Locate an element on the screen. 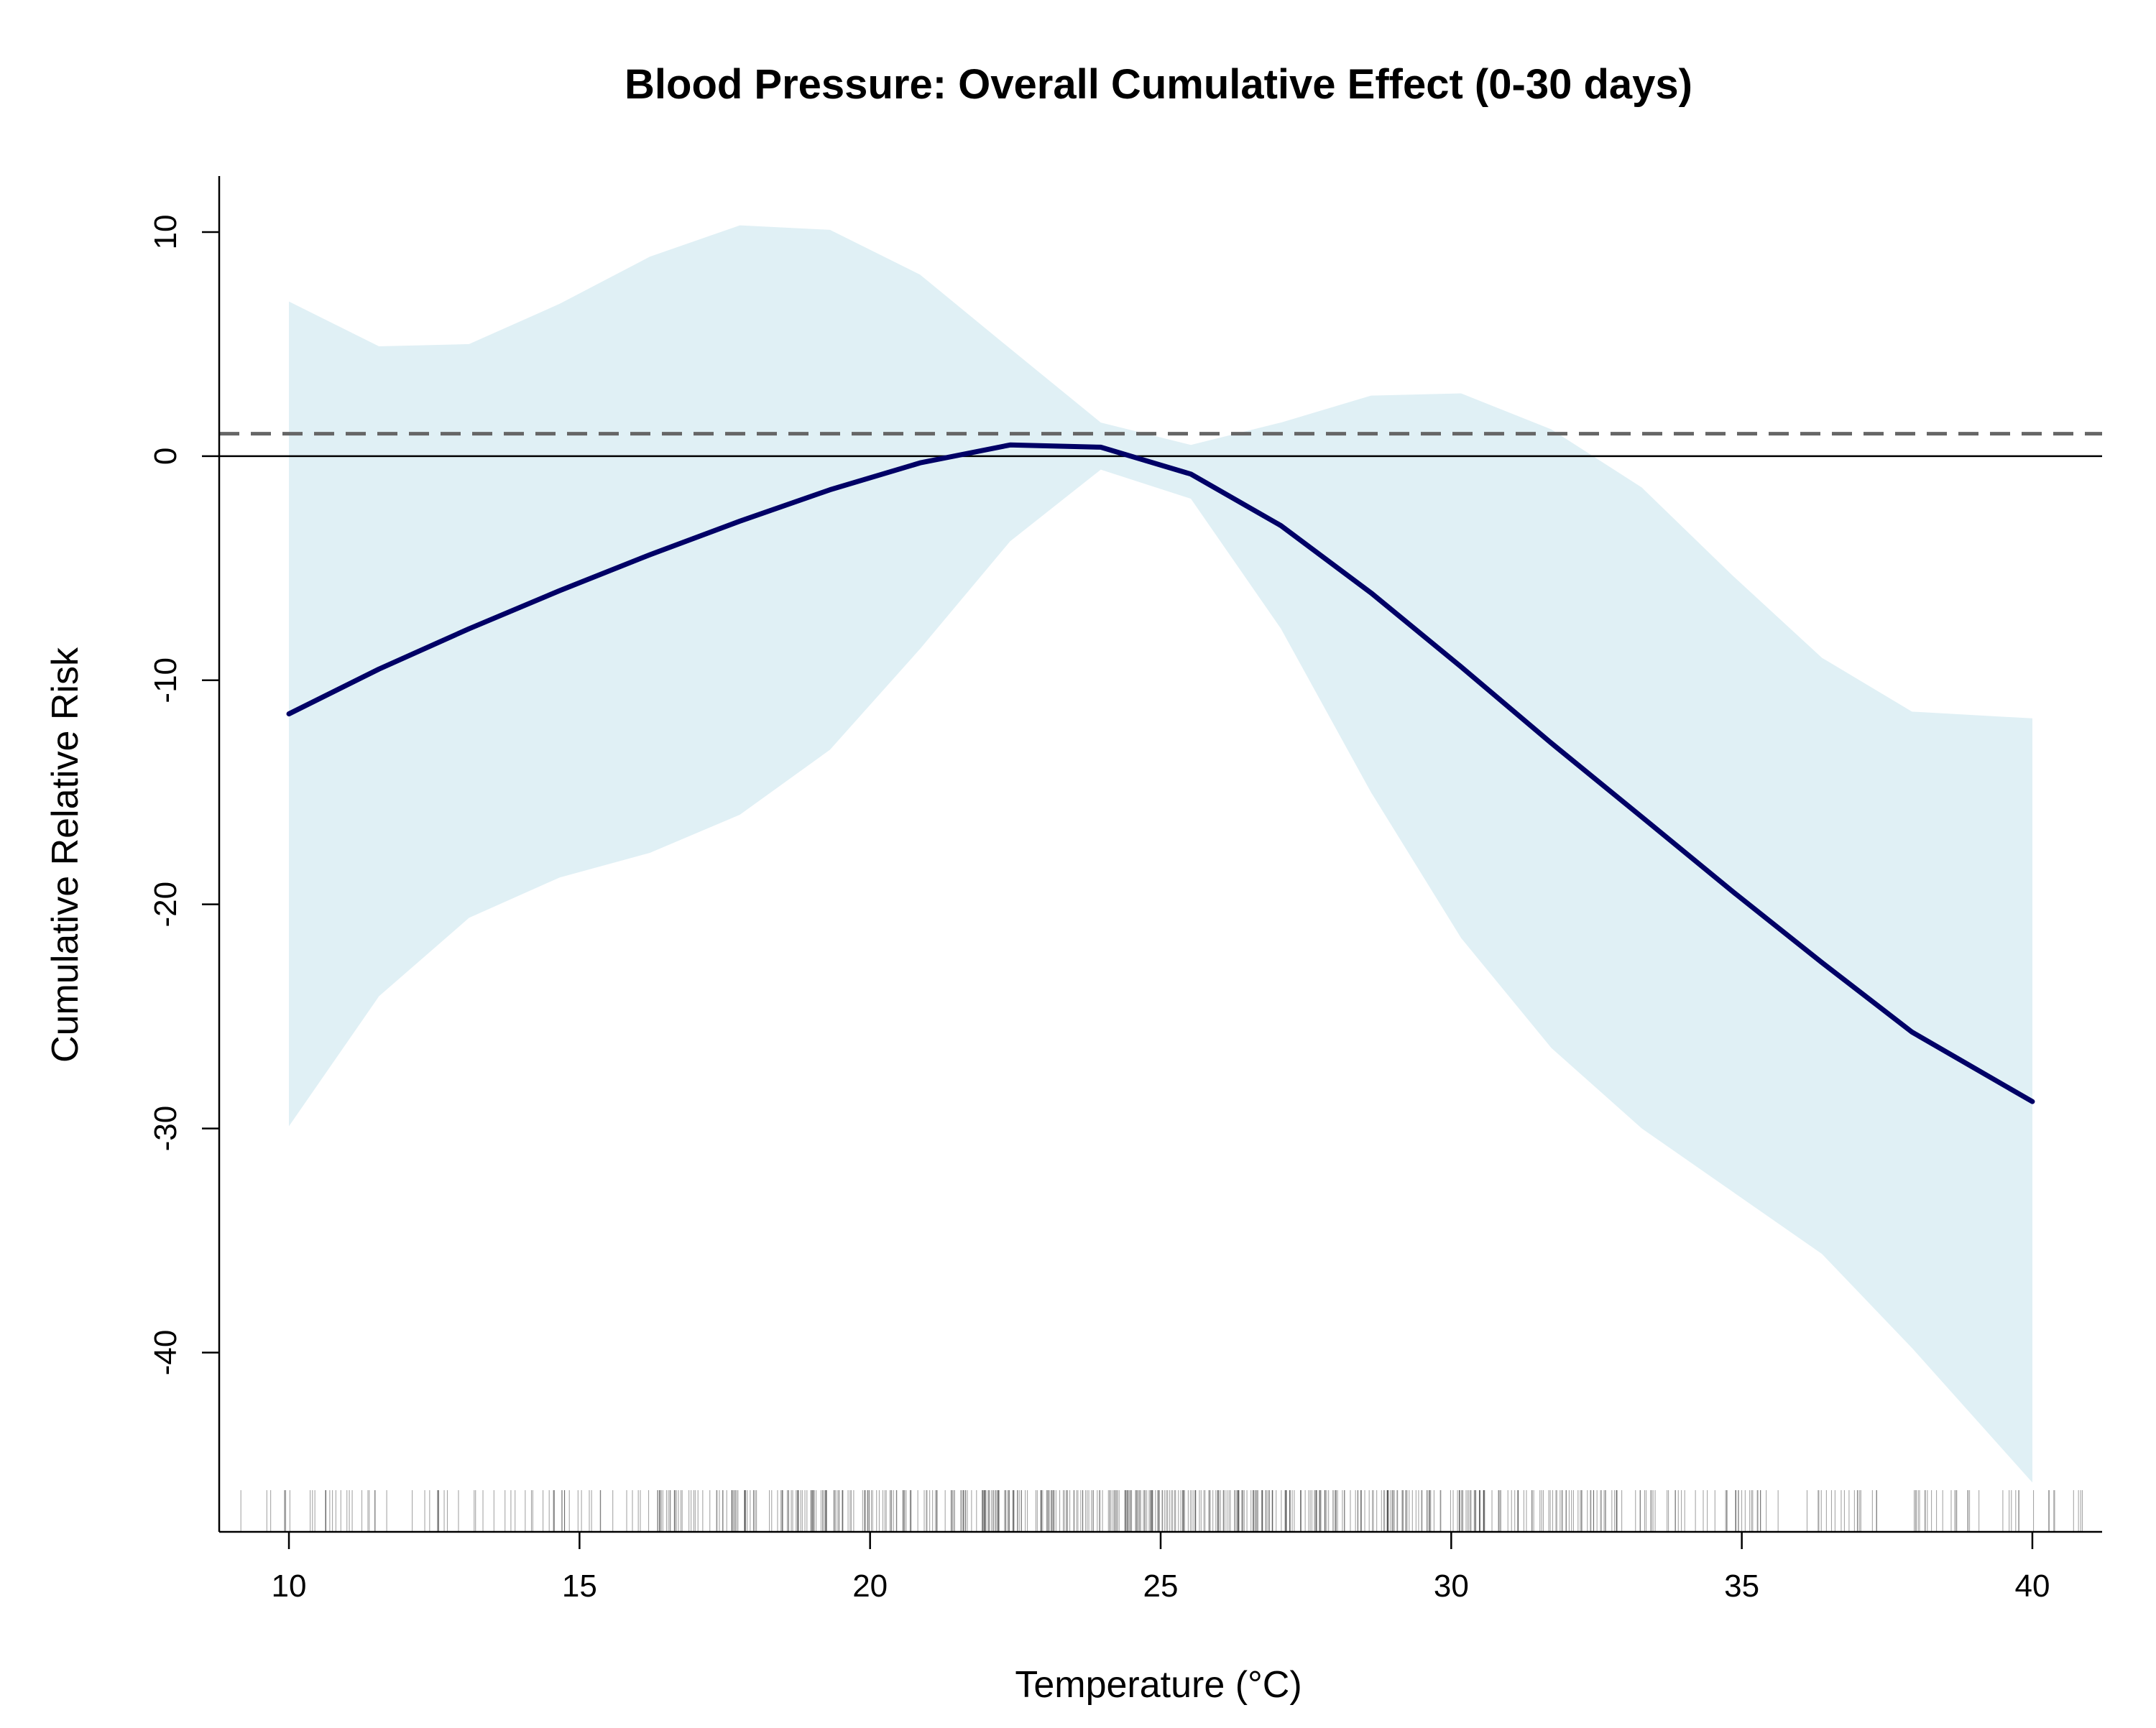 This screenshot has height=1728, width=2156. x-tick-label: 15 is located at coordinates (580, 1586).